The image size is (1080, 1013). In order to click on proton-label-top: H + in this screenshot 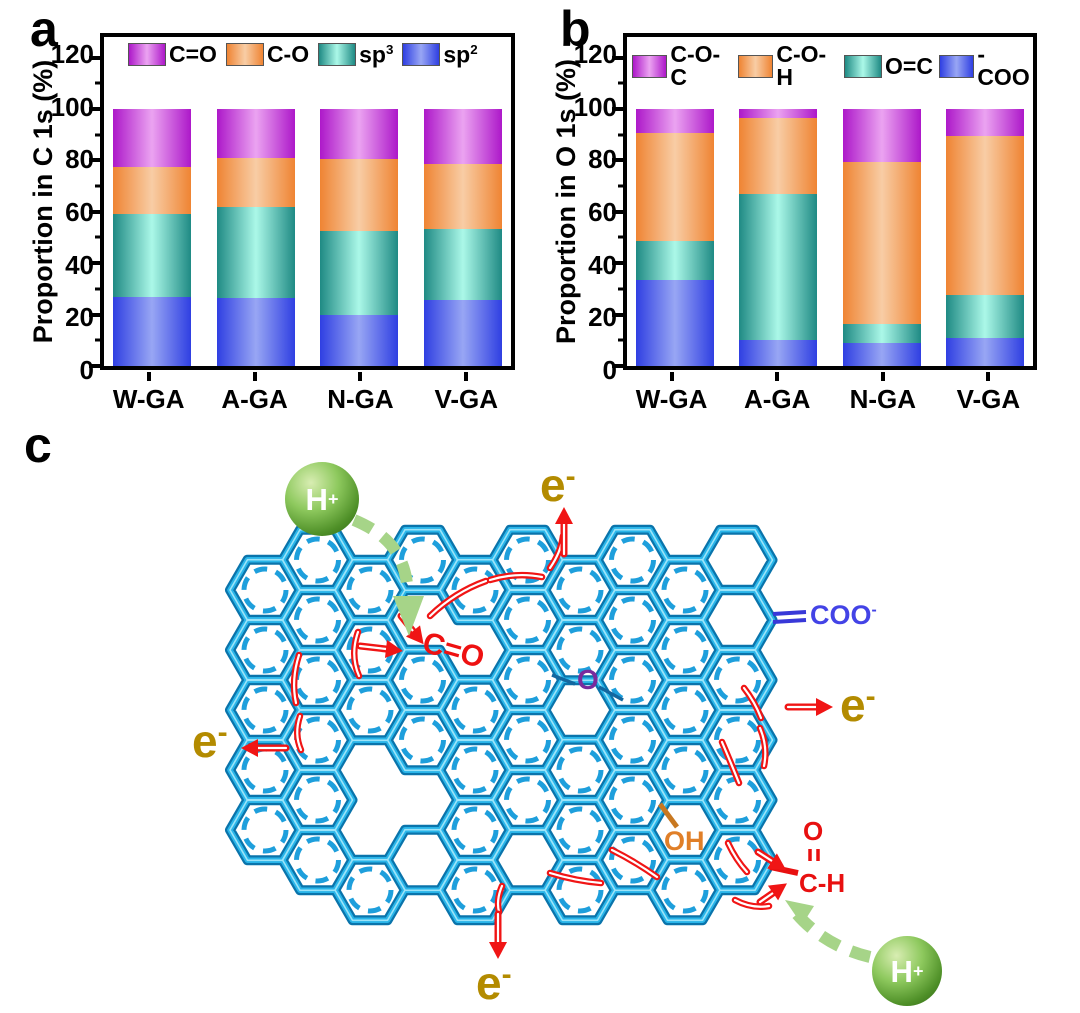, I will do `click(322, 499)`.